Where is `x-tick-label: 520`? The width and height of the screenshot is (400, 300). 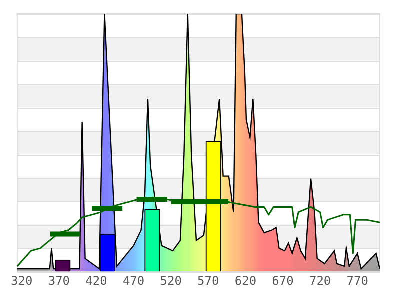 x-tick-label: 520 is located at coordinates (171, 281).